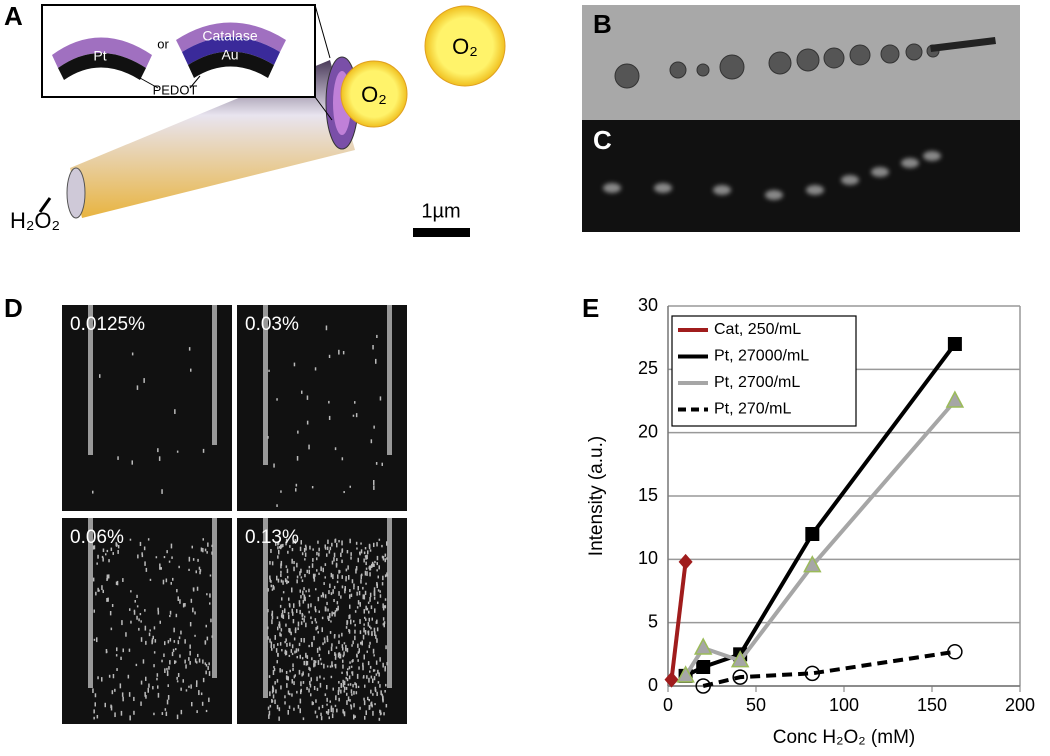 The width and height of the screenshot is (1050, 756). What do you see at coordinates (764, 371) in the screenshot?
I see `legend-box` at bounding box center [764, 371].